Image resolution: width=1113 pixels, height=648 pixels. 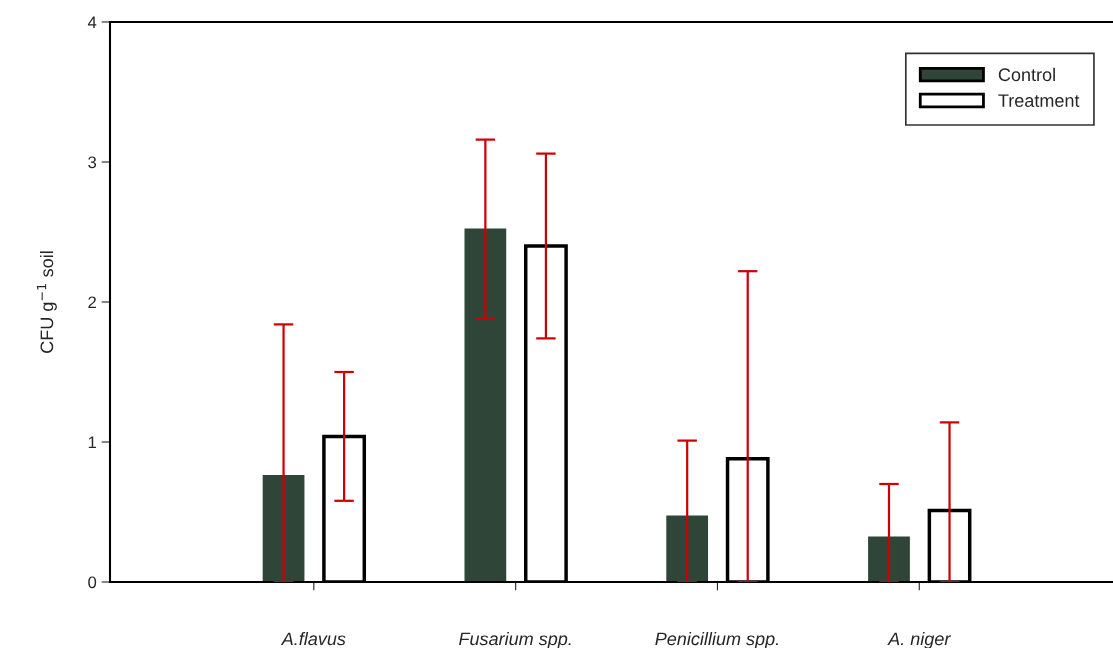 What do you see at coordinates (92, 162) in the screenshot?
I see `y-tick-label: 3` at bounding box center [92, 162].